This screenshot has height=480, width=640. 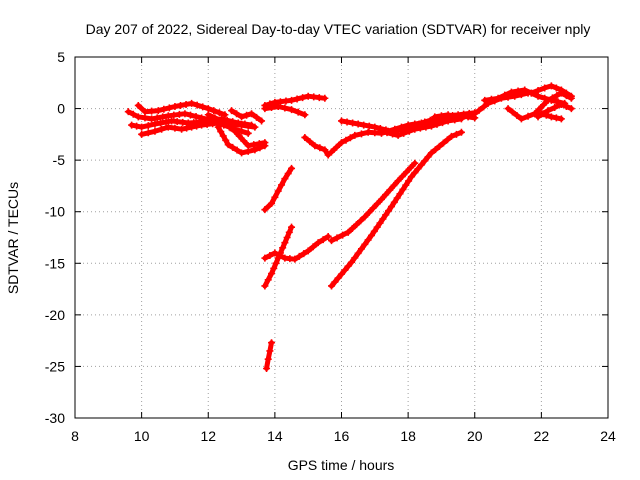 I want to click on series-arc-x, so click(x=396, y=209).